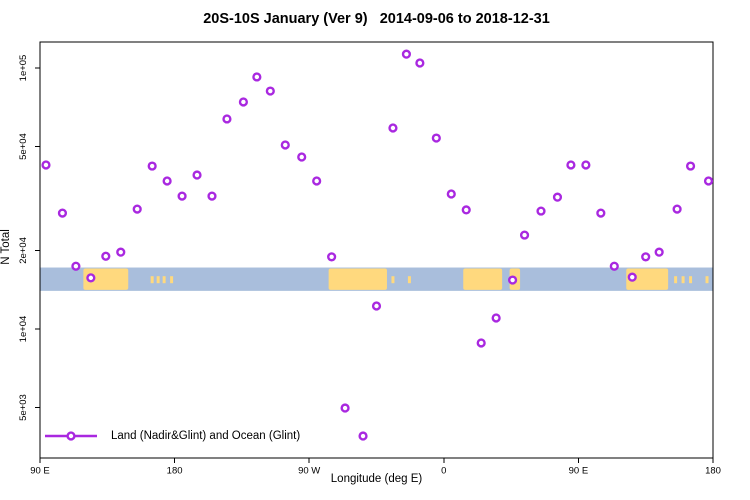 The height and width of the screenshot is (500, 750). I want to click on x-axis-title: Longitude (deg E), so click(376, 479).